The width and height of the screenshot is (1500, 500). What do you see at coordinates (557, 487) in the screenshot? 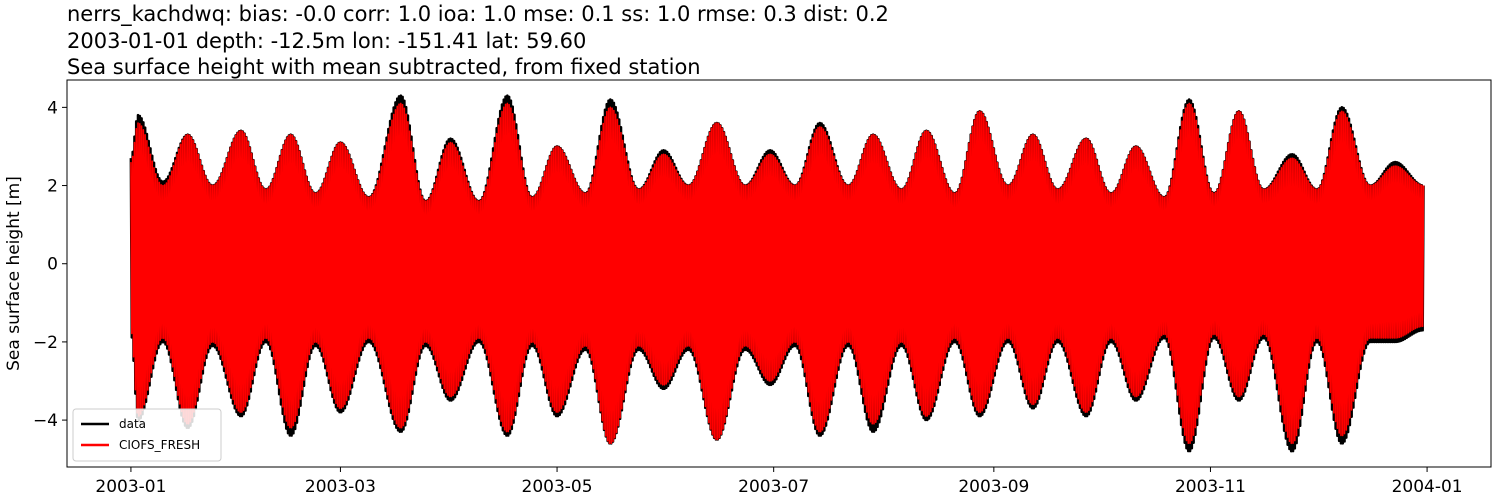
I see `x-tick-label: 2003-05` at bounding box center [557, 487].